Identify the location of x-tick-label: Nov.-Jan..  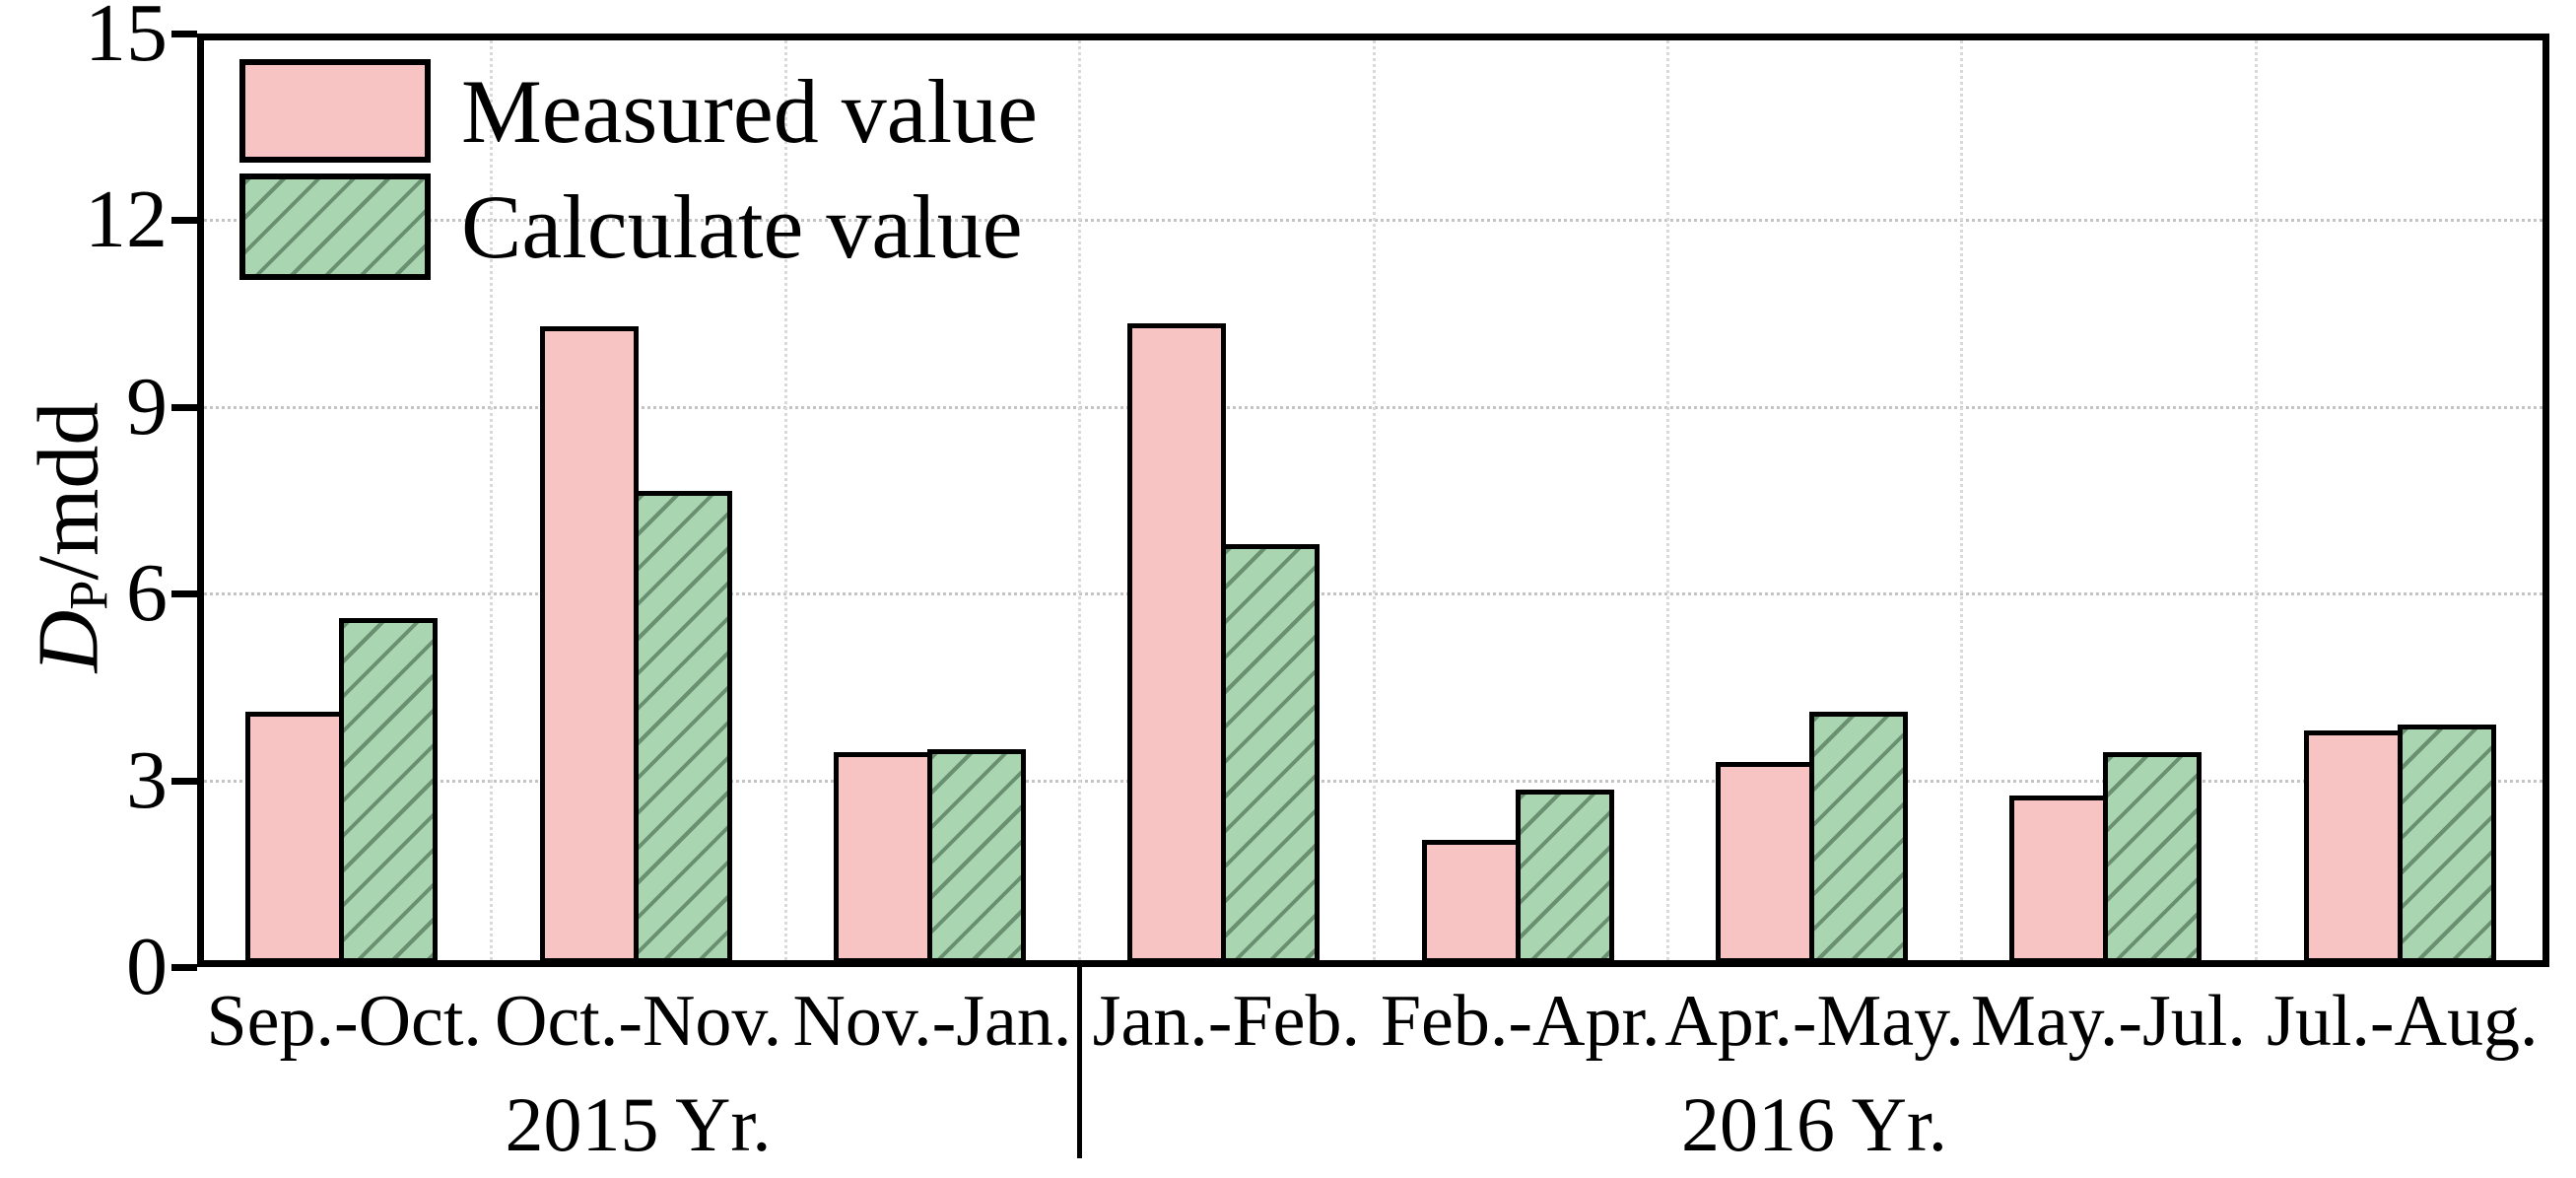
(932, 1022).